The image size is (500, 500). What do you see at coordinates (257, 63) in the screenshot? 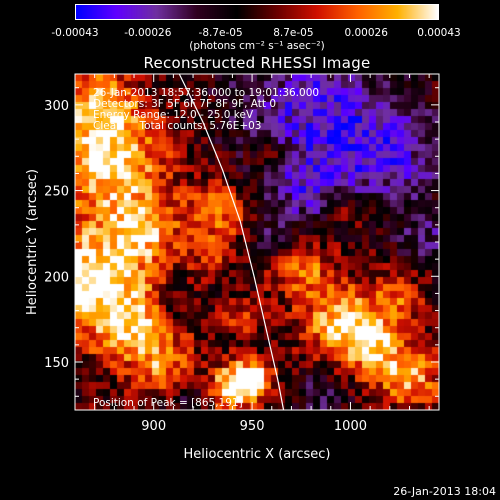
I see `chart-title: Reconstructed RHESSI Image` at bounding box center [257, 63].